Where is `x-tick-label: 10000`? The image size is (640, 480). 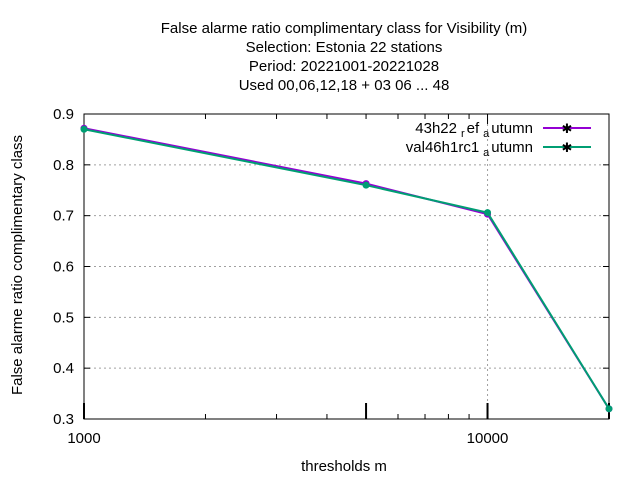
x-tick-label: 10000 is located at coordinates (488, 438).